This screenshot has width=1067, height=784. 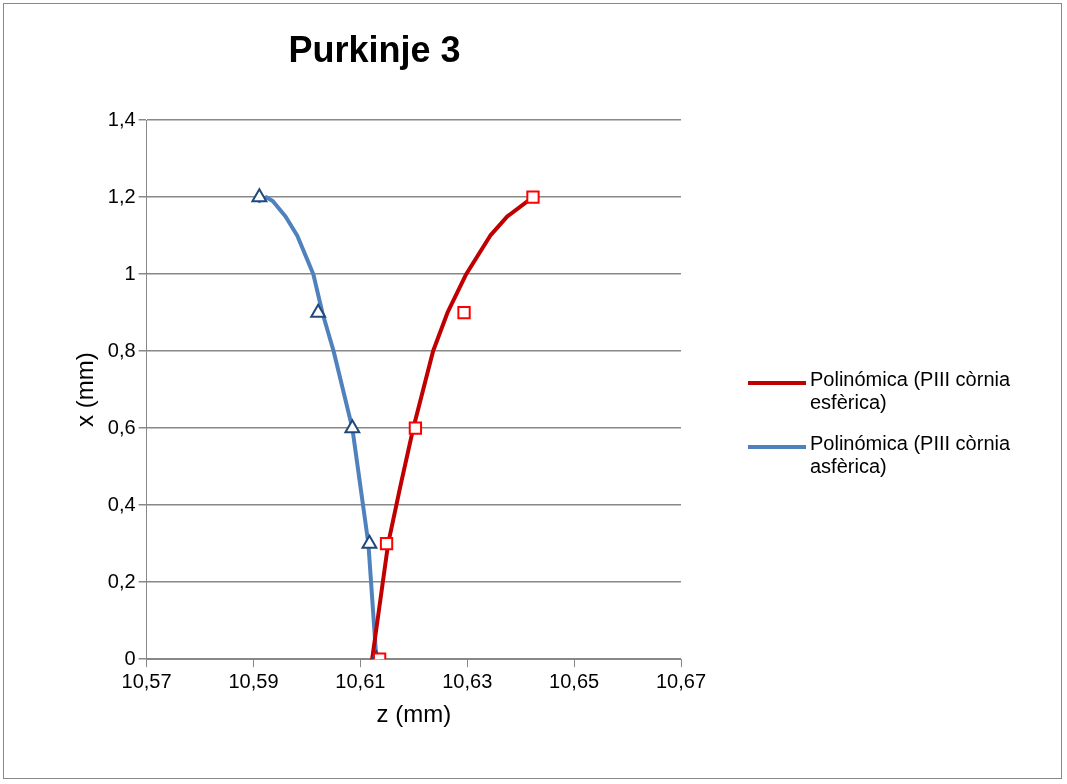 What do you see at coordinates (121, 503) in the screenshot?
I see `y-tick-label: 0,4` at bounding box center [121, 503].